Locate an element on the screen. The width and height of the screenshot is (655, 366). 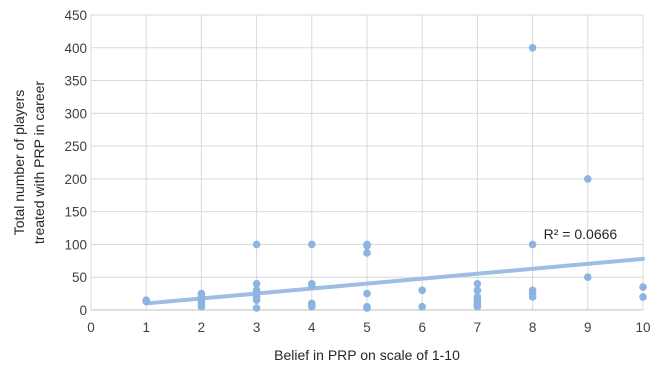
x-tick-label: 8 is located at coordinates (533, 327).